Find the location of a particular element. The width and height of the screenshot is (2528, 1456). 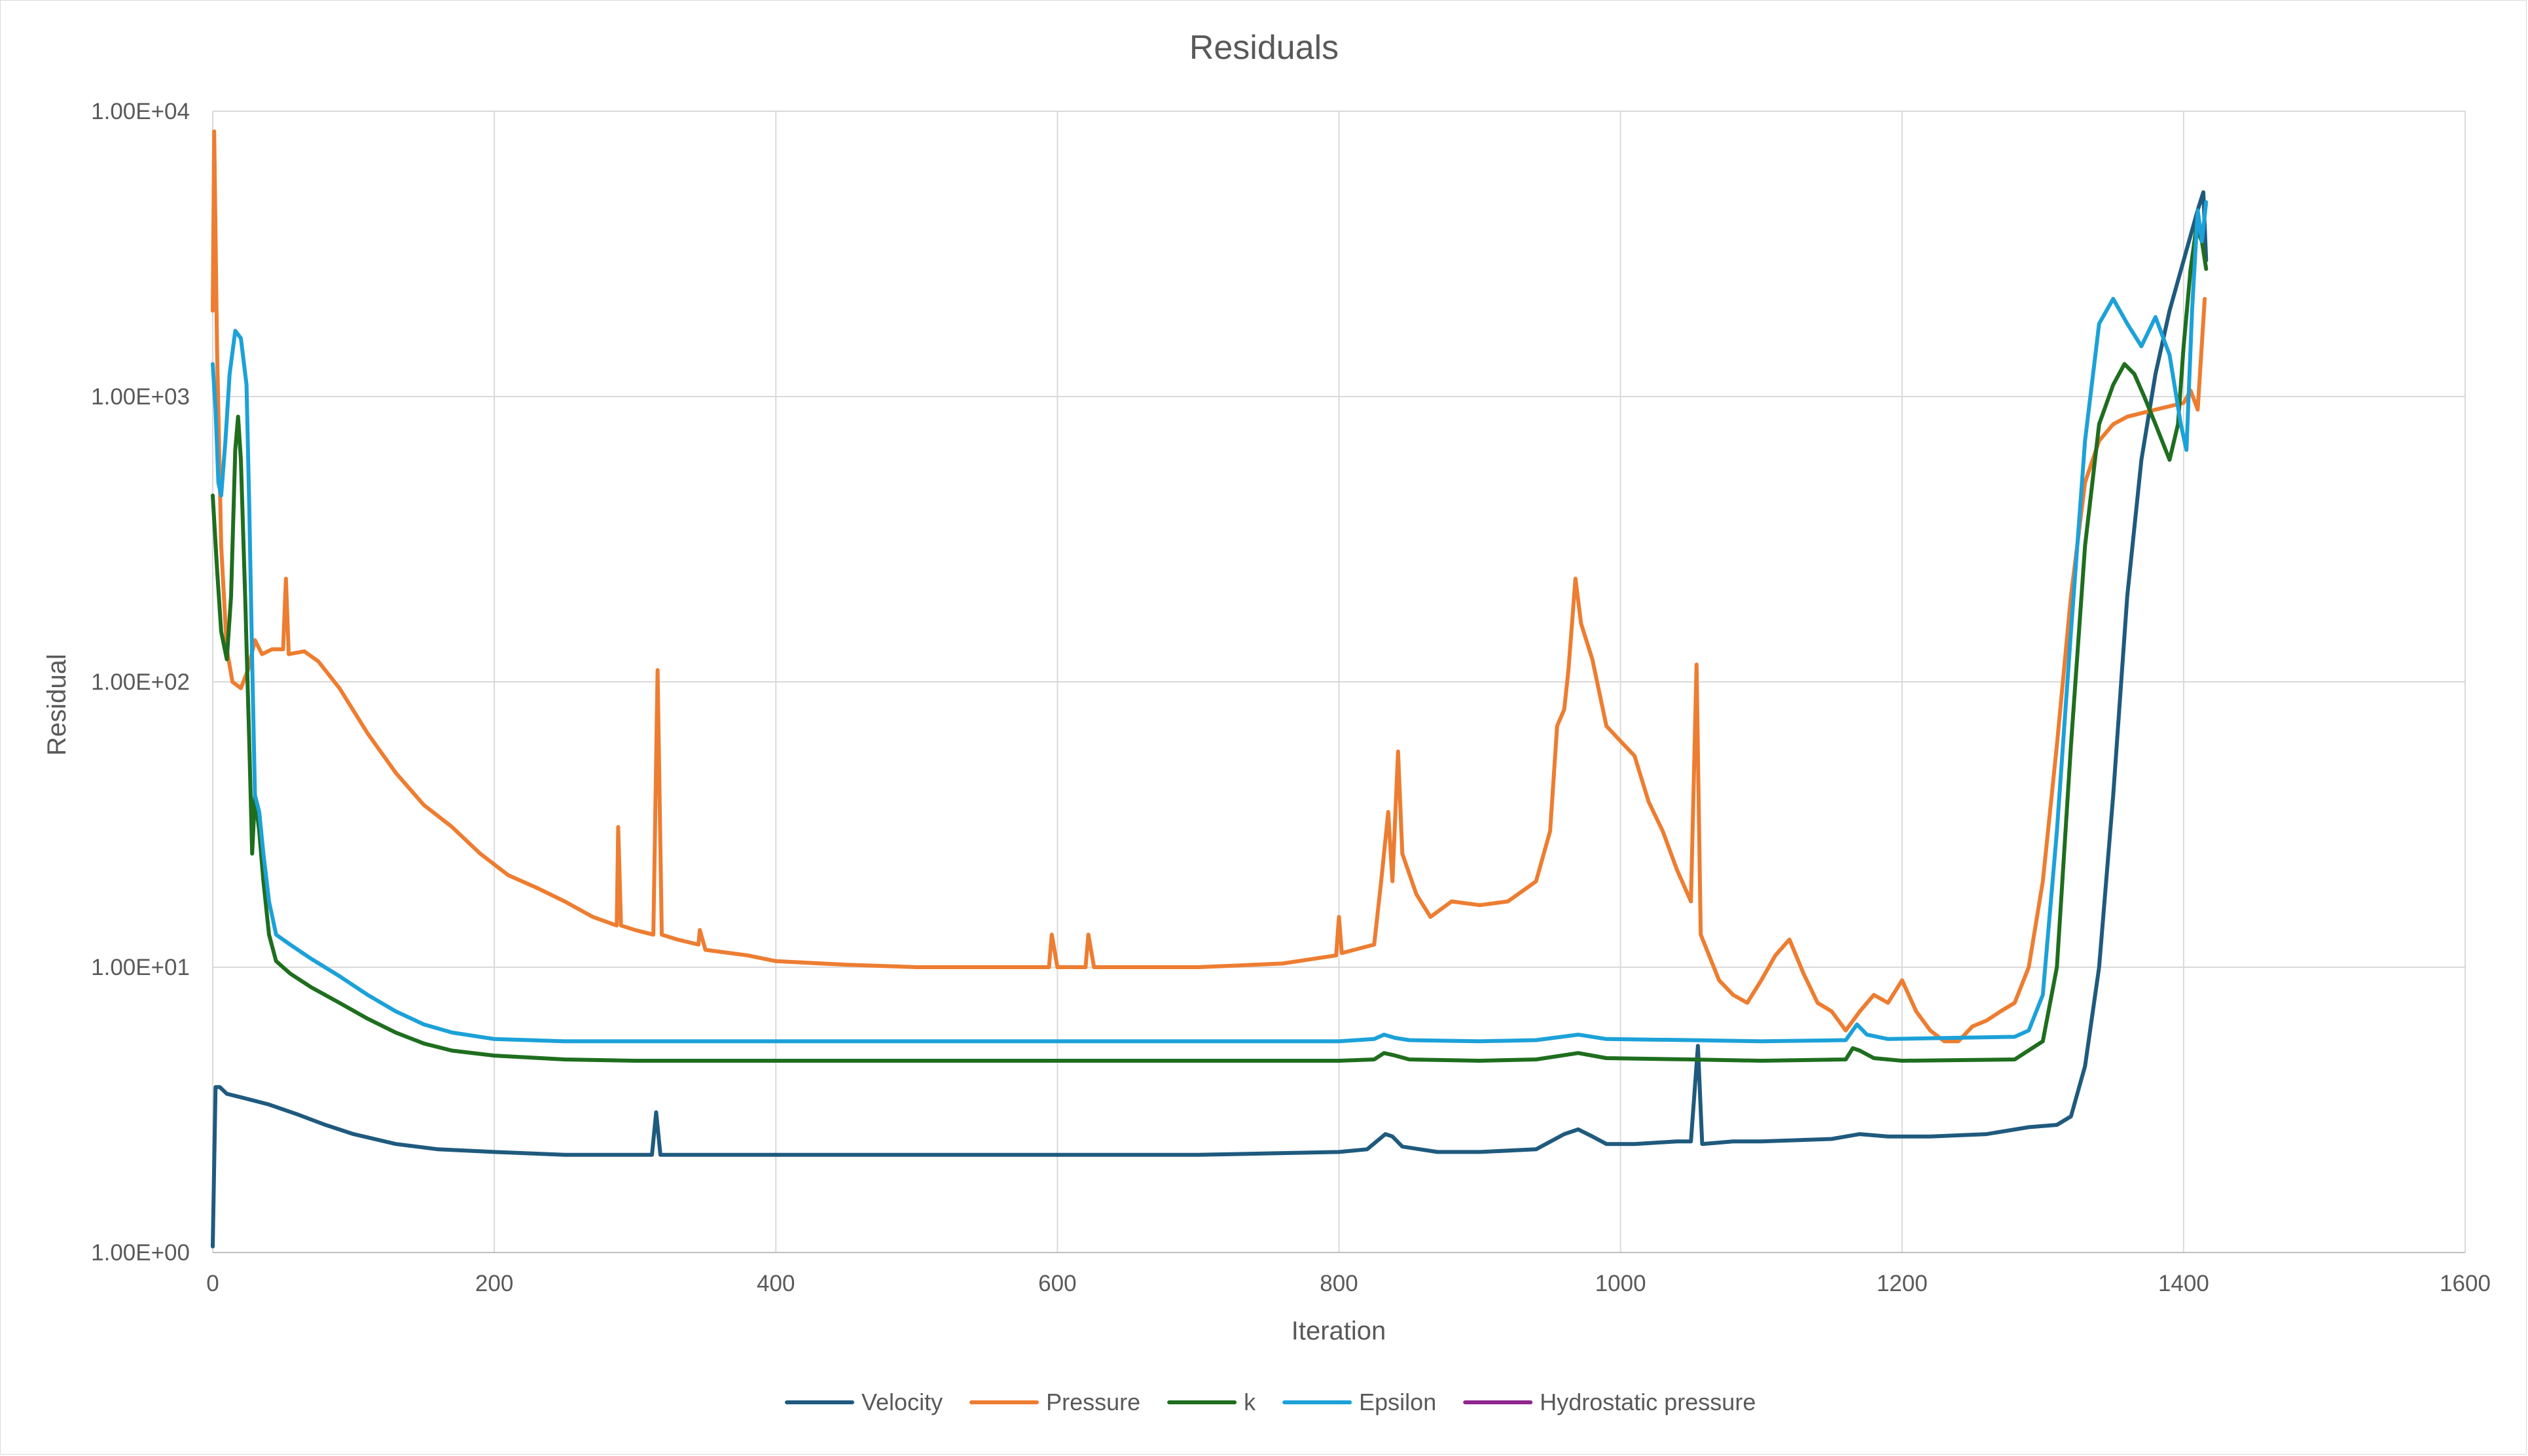

y-tick-label: 1.00E+03 is located at coordinates (140, 397).